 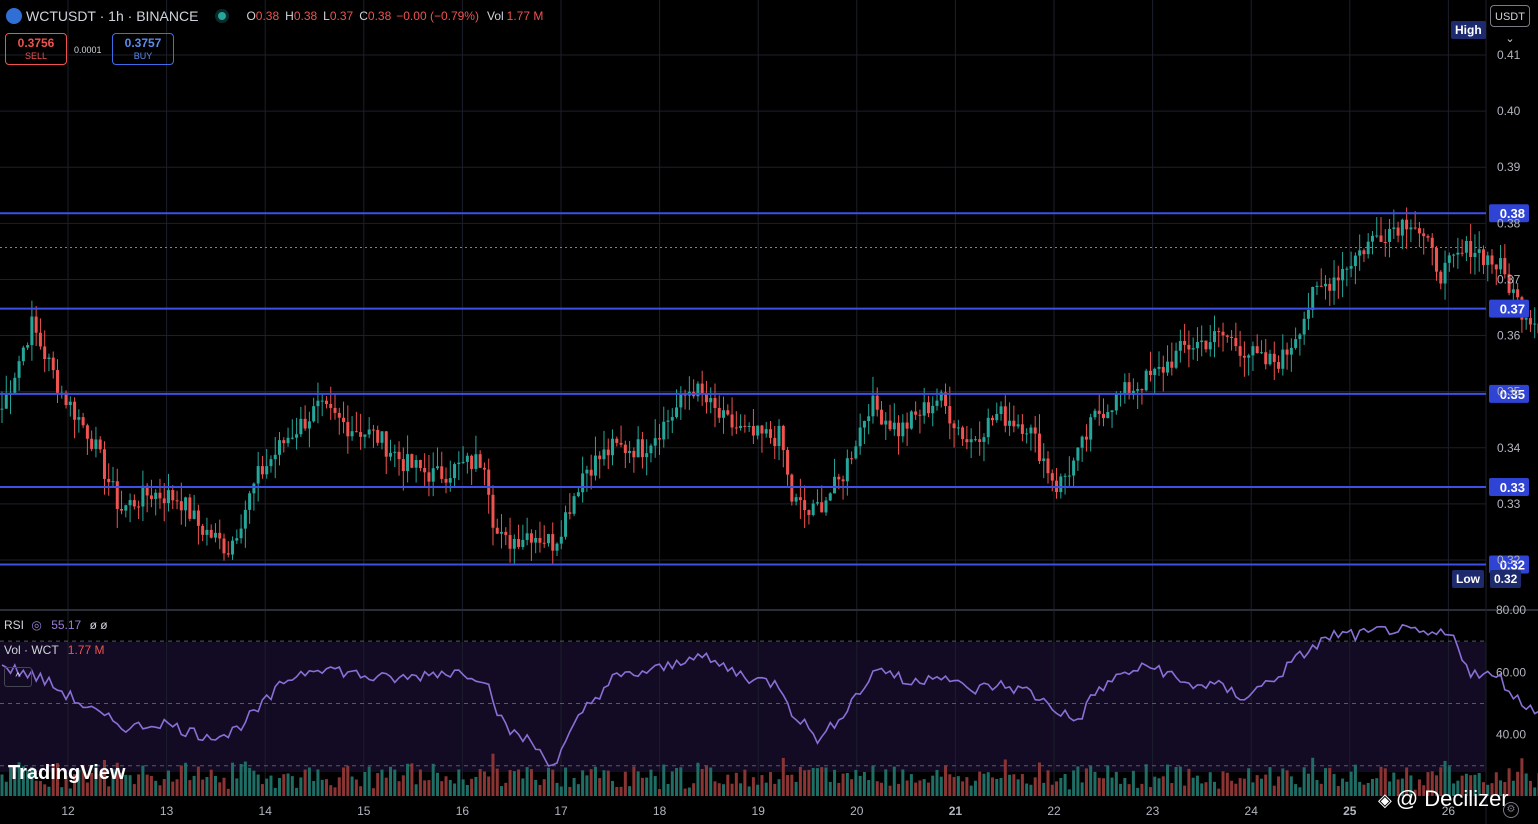 I want to click on collapse-legend-button: ^, so click(x=18, y=677).